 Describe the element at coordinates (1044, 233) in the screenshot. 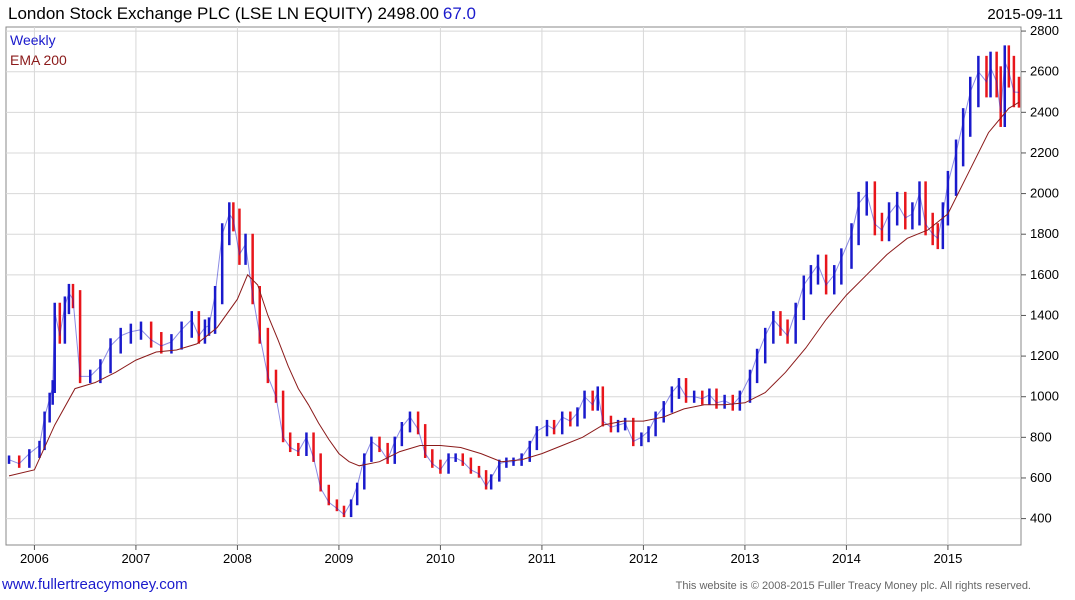

I see `y-tick-label: 1800` at that location.